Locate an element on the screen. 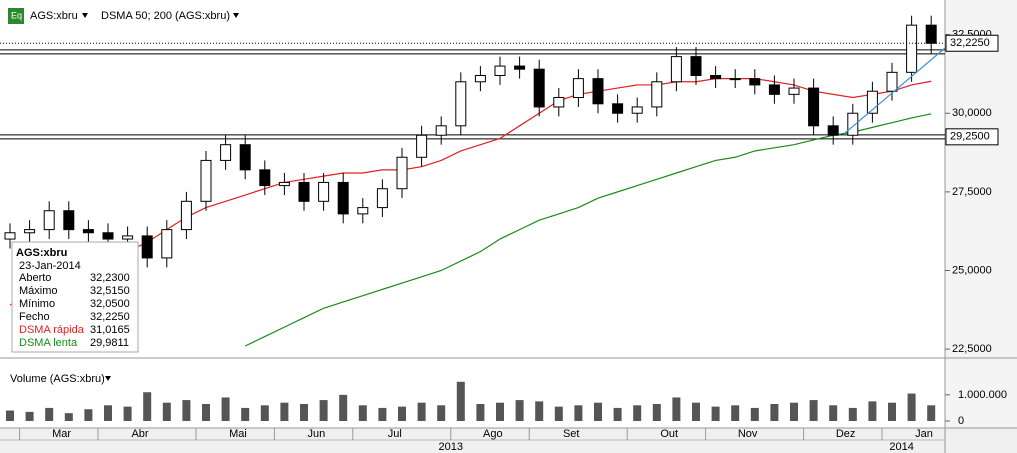  legend-entry: DSMA rápida is located at coordinates (52, 330).